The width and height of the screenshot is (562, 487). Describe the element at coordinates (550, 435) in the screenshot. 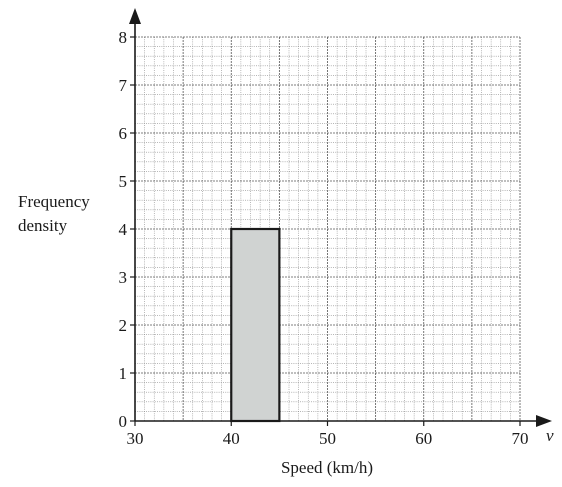

I see `x-variable-label: v` at that location.